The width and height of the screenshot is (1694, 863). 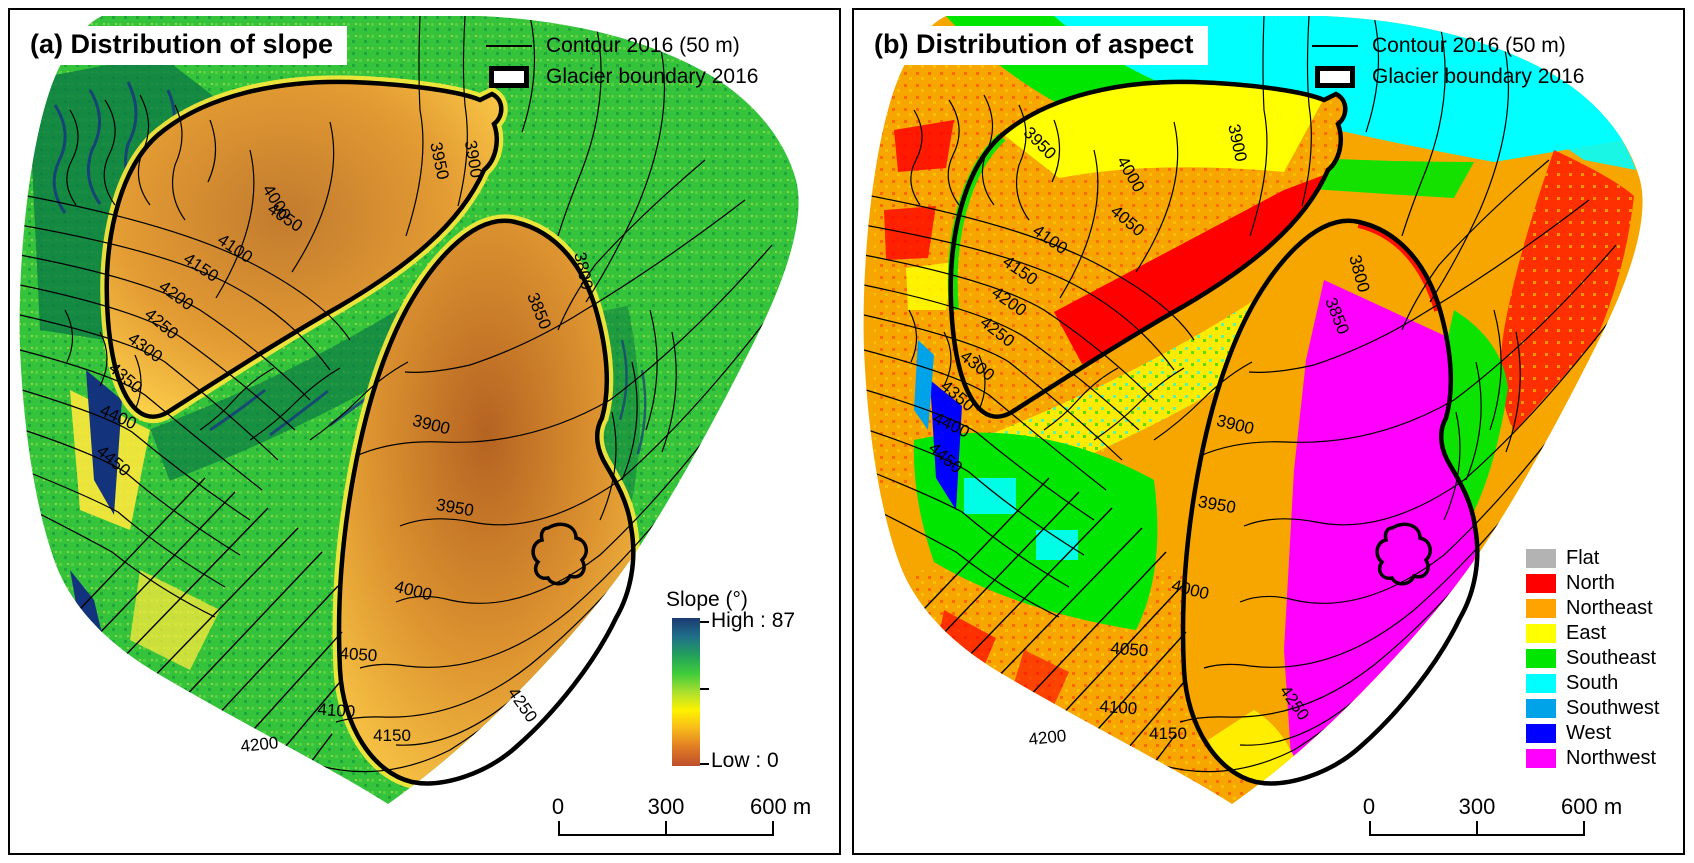 What do you see at coordinates (1613, 708) in the screenshot?
I see `aspect-label: Southwest` at bounding box center [1613, 708].